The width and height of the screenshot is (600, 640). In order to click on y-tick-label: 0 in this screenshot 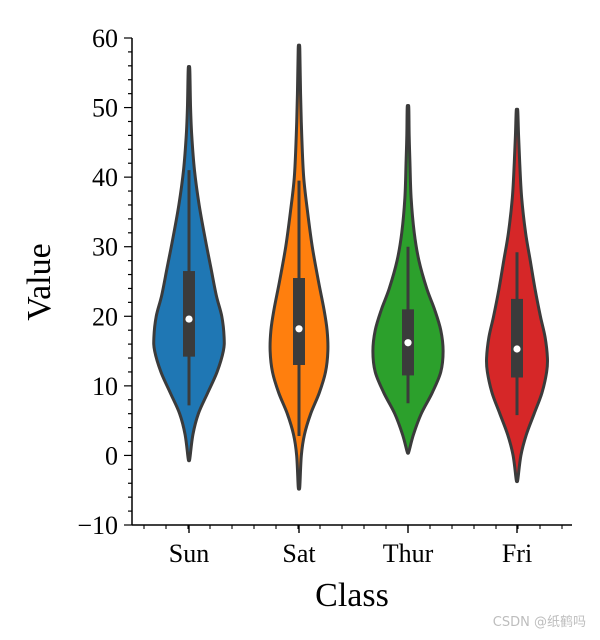, I will do `click(111, 455)`.